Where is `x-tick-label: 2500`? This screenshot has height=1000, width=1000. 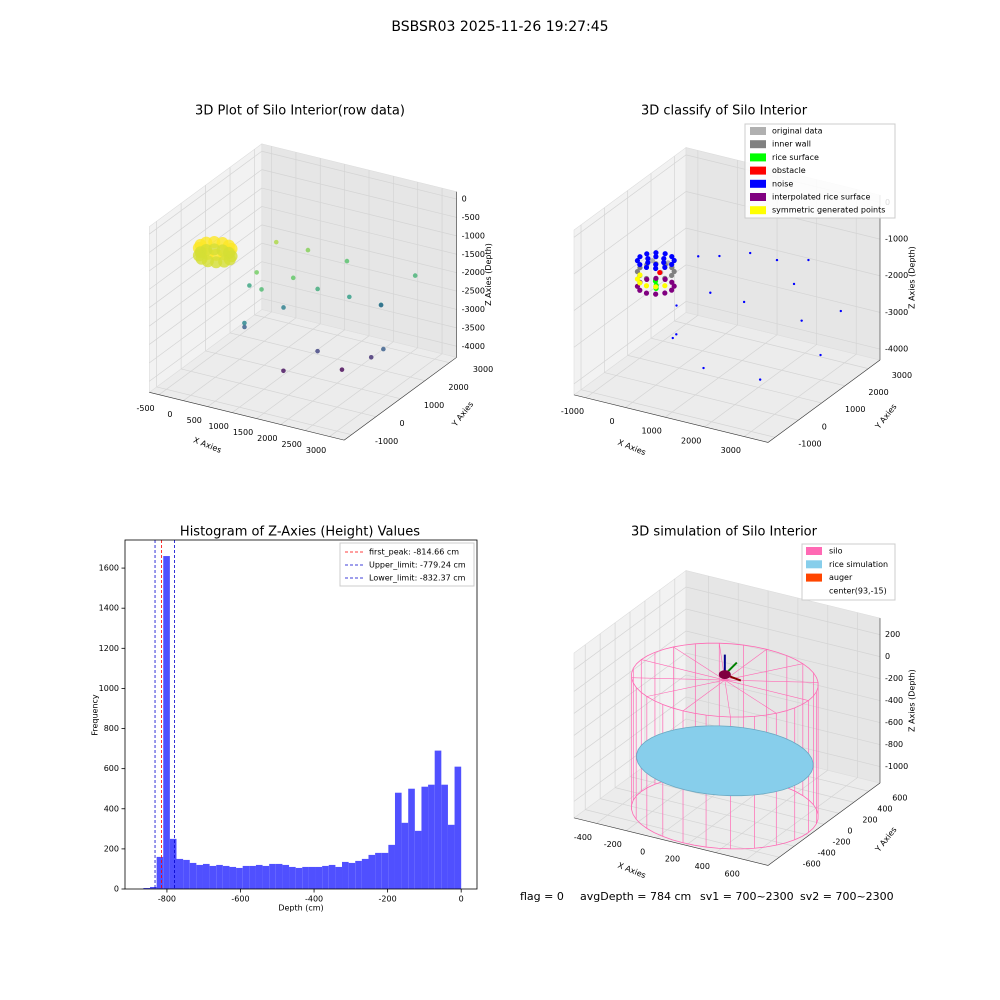 x-tick-label: 2500 is located at coordinates (292, 444).